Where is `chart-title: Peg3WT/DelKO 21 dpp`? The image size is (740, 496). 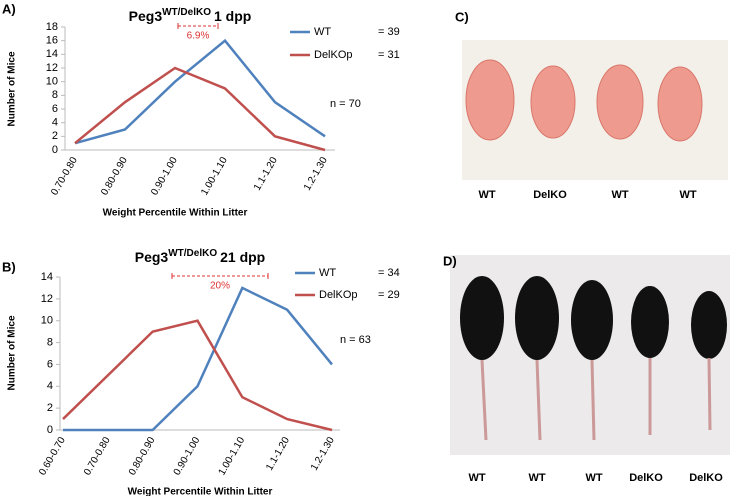
chart-title: Peg3WT/DelKO 21 dpp is located at coordinates (200, 256).